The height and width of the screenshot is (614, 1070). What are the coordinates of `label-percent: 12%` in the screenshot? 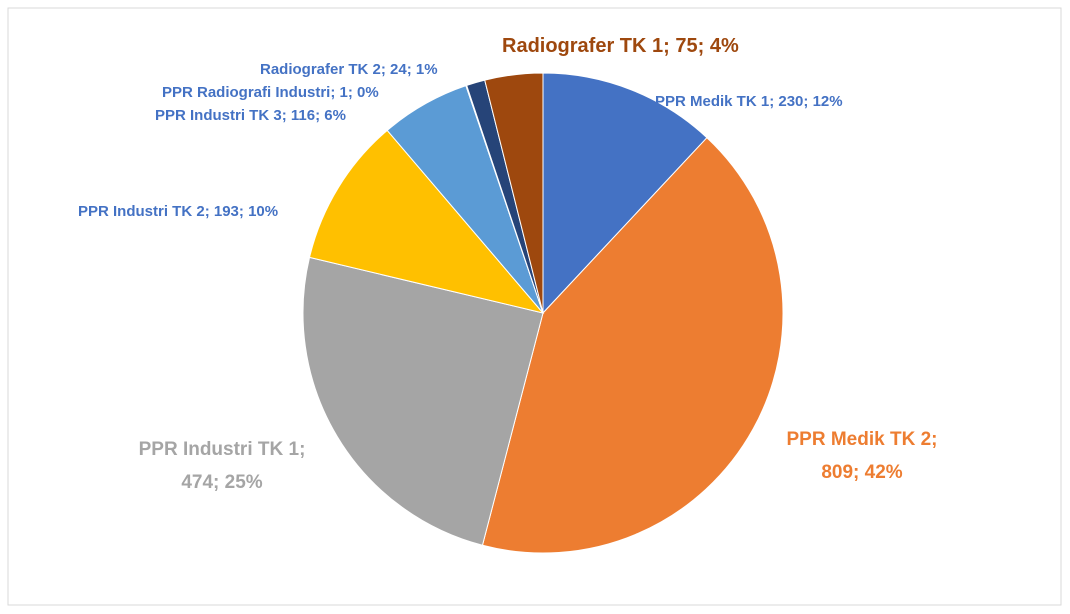 It's located at (828, 101).